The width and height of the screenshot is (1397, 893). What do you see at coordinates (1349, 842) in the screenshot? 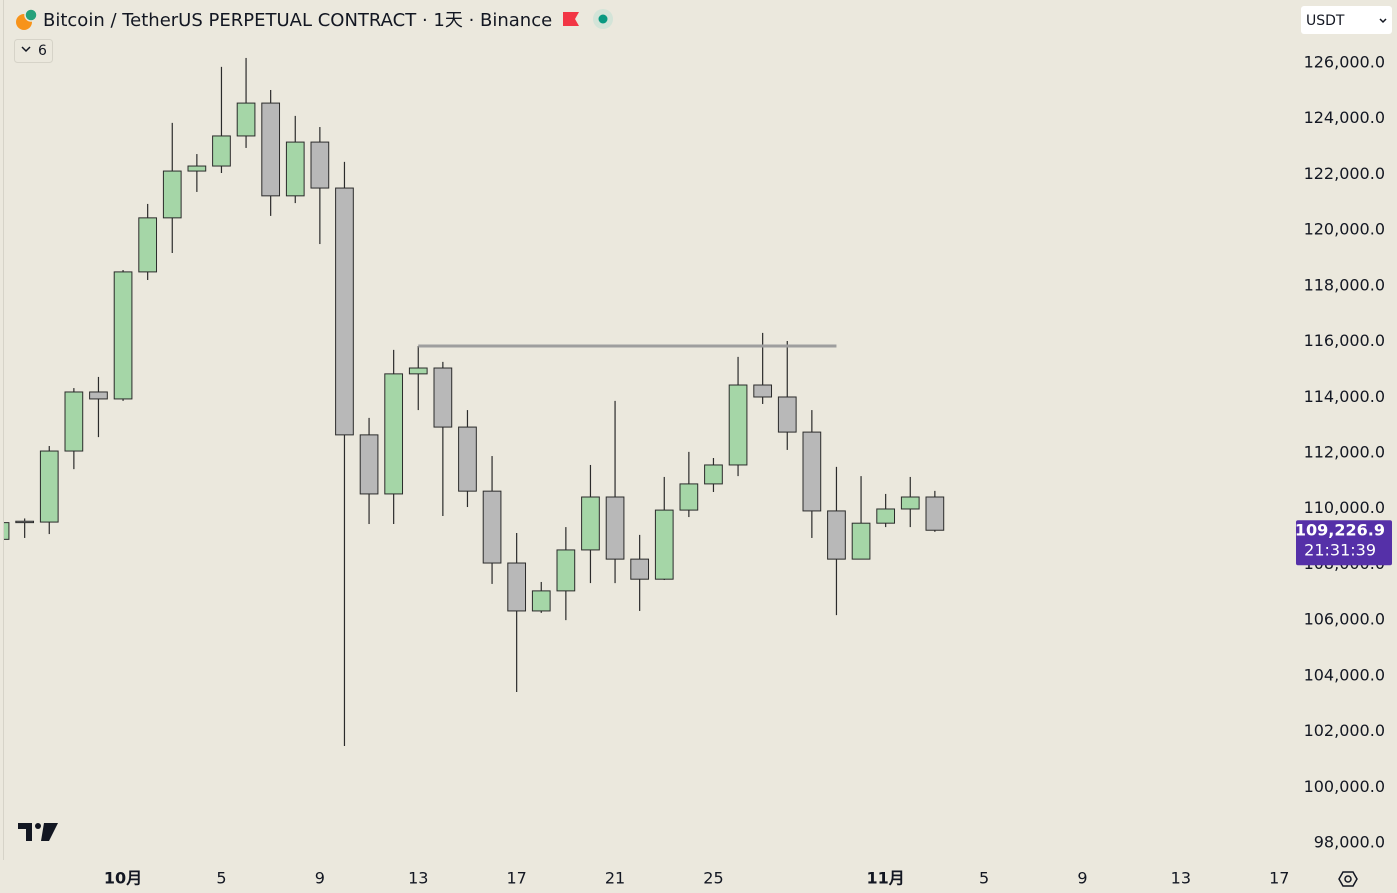
I see `y-tick-label: 98,000.0` at bounding box center [1349, 842].